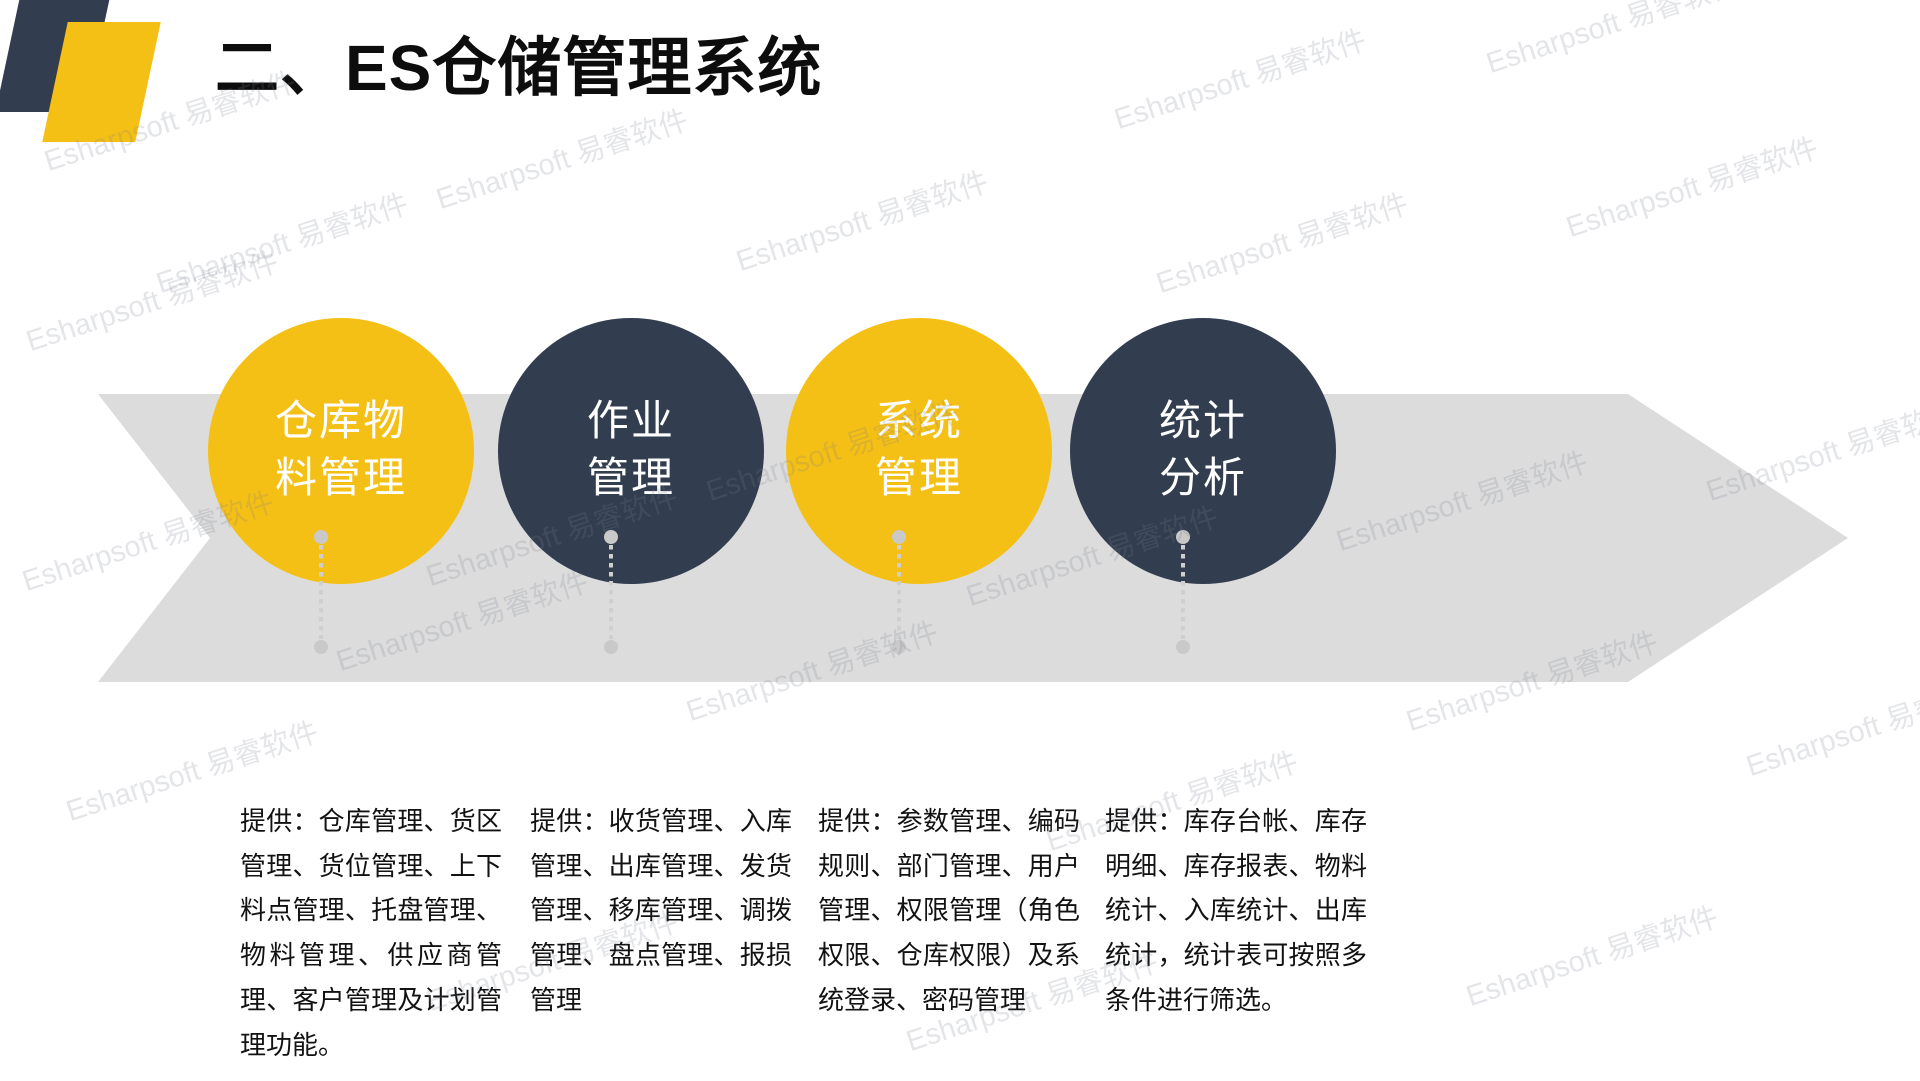 The image size is (1920, 1081). I want to click on circle-label: 系统 管理, so click(918, 450).